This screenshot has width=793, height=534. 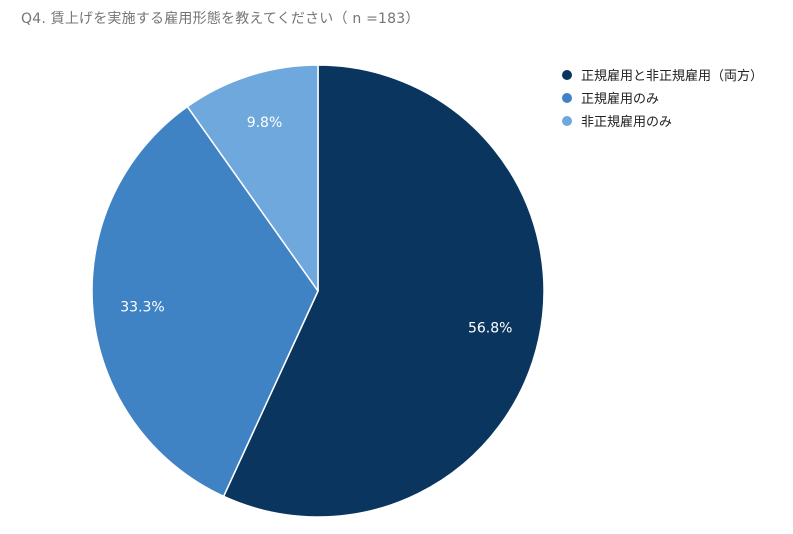 What do you see at coordinates (627, 122) in the screenshot?
I see `legend-label: 非正規雇用のみ` at bounding box center [627, 122].